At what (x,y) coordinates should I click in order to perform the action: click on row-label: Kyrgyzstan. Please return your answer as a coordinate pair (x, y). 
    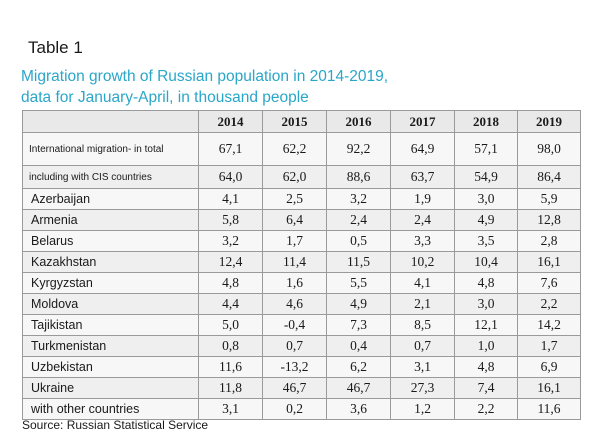
    Looking at the image, I should click on (110, 283).